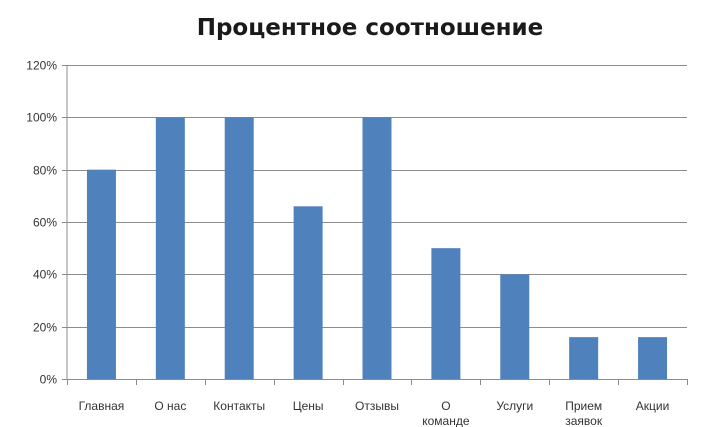 Image resolution: width=715 pixels, height=427 pixels. I want to click on y-tick-label: 80%, so click(45, 171).